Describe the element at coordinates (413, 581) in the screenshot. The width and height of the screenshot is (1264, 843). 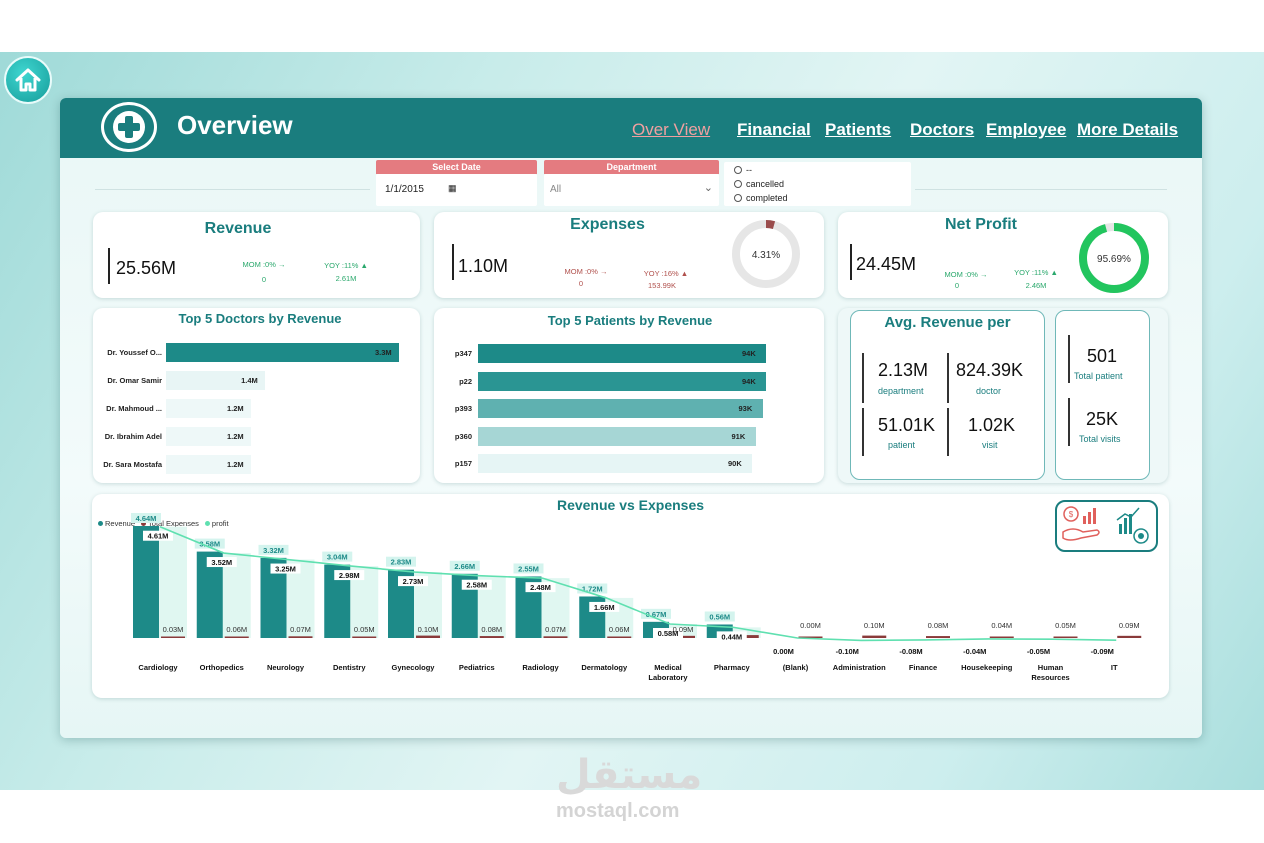
I see `profit-value-label: 2.73M` at that location.